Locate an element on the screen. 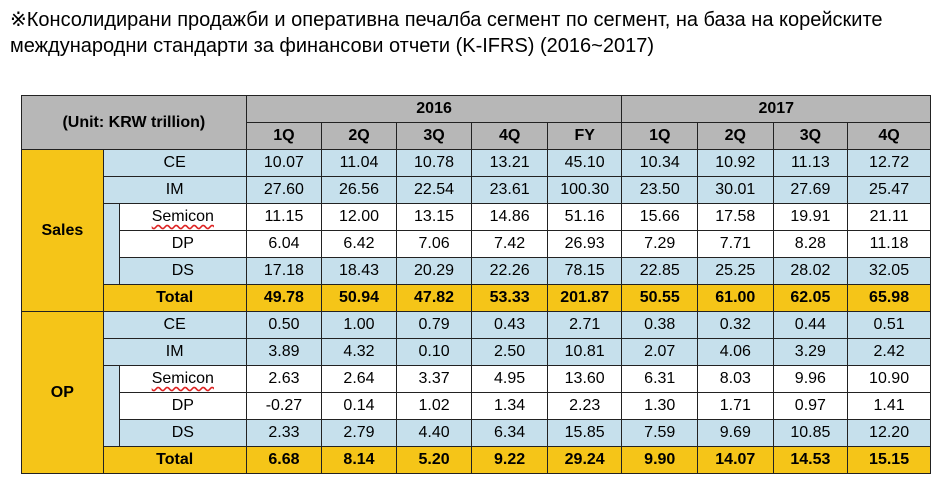 The height and width of the screenshot is (489, 952). table-cell: 11.18 is located at coordinates (889, 244).